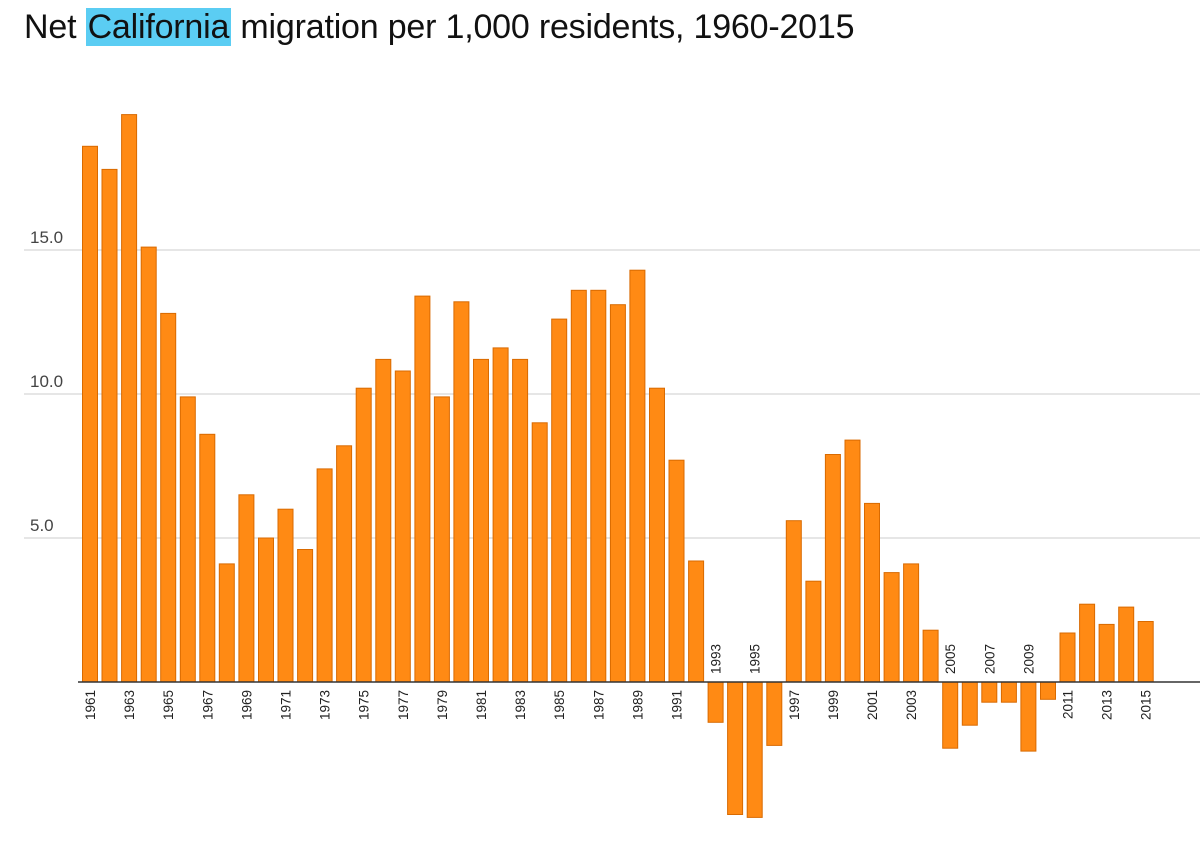 This screenshot has width=1200, height=841. I want to click on bar-1986, so click(578, 486).